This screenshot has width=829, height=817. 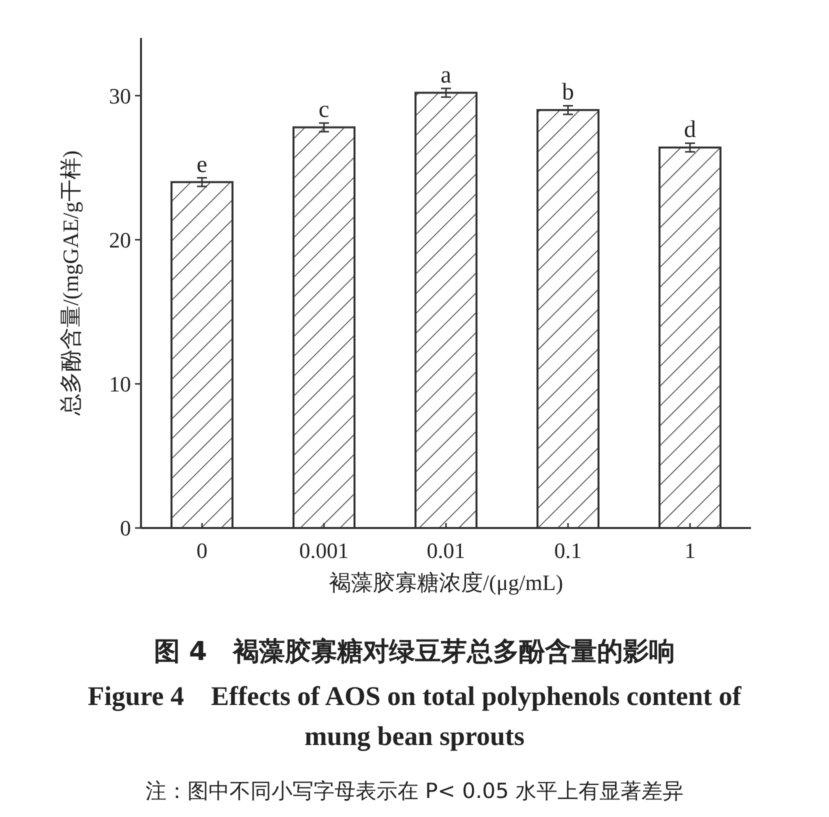 What do you see at coordinates (690, 550) in the screenshot?
I see `x-tick-label: 1` at bounding box center [690, 550].